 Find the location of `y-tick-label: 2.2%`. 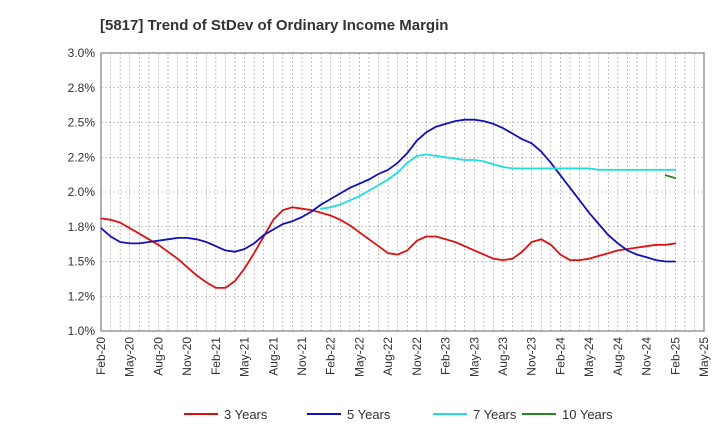

y-tick-label: 2.2% is located at coordinates (82, 157).